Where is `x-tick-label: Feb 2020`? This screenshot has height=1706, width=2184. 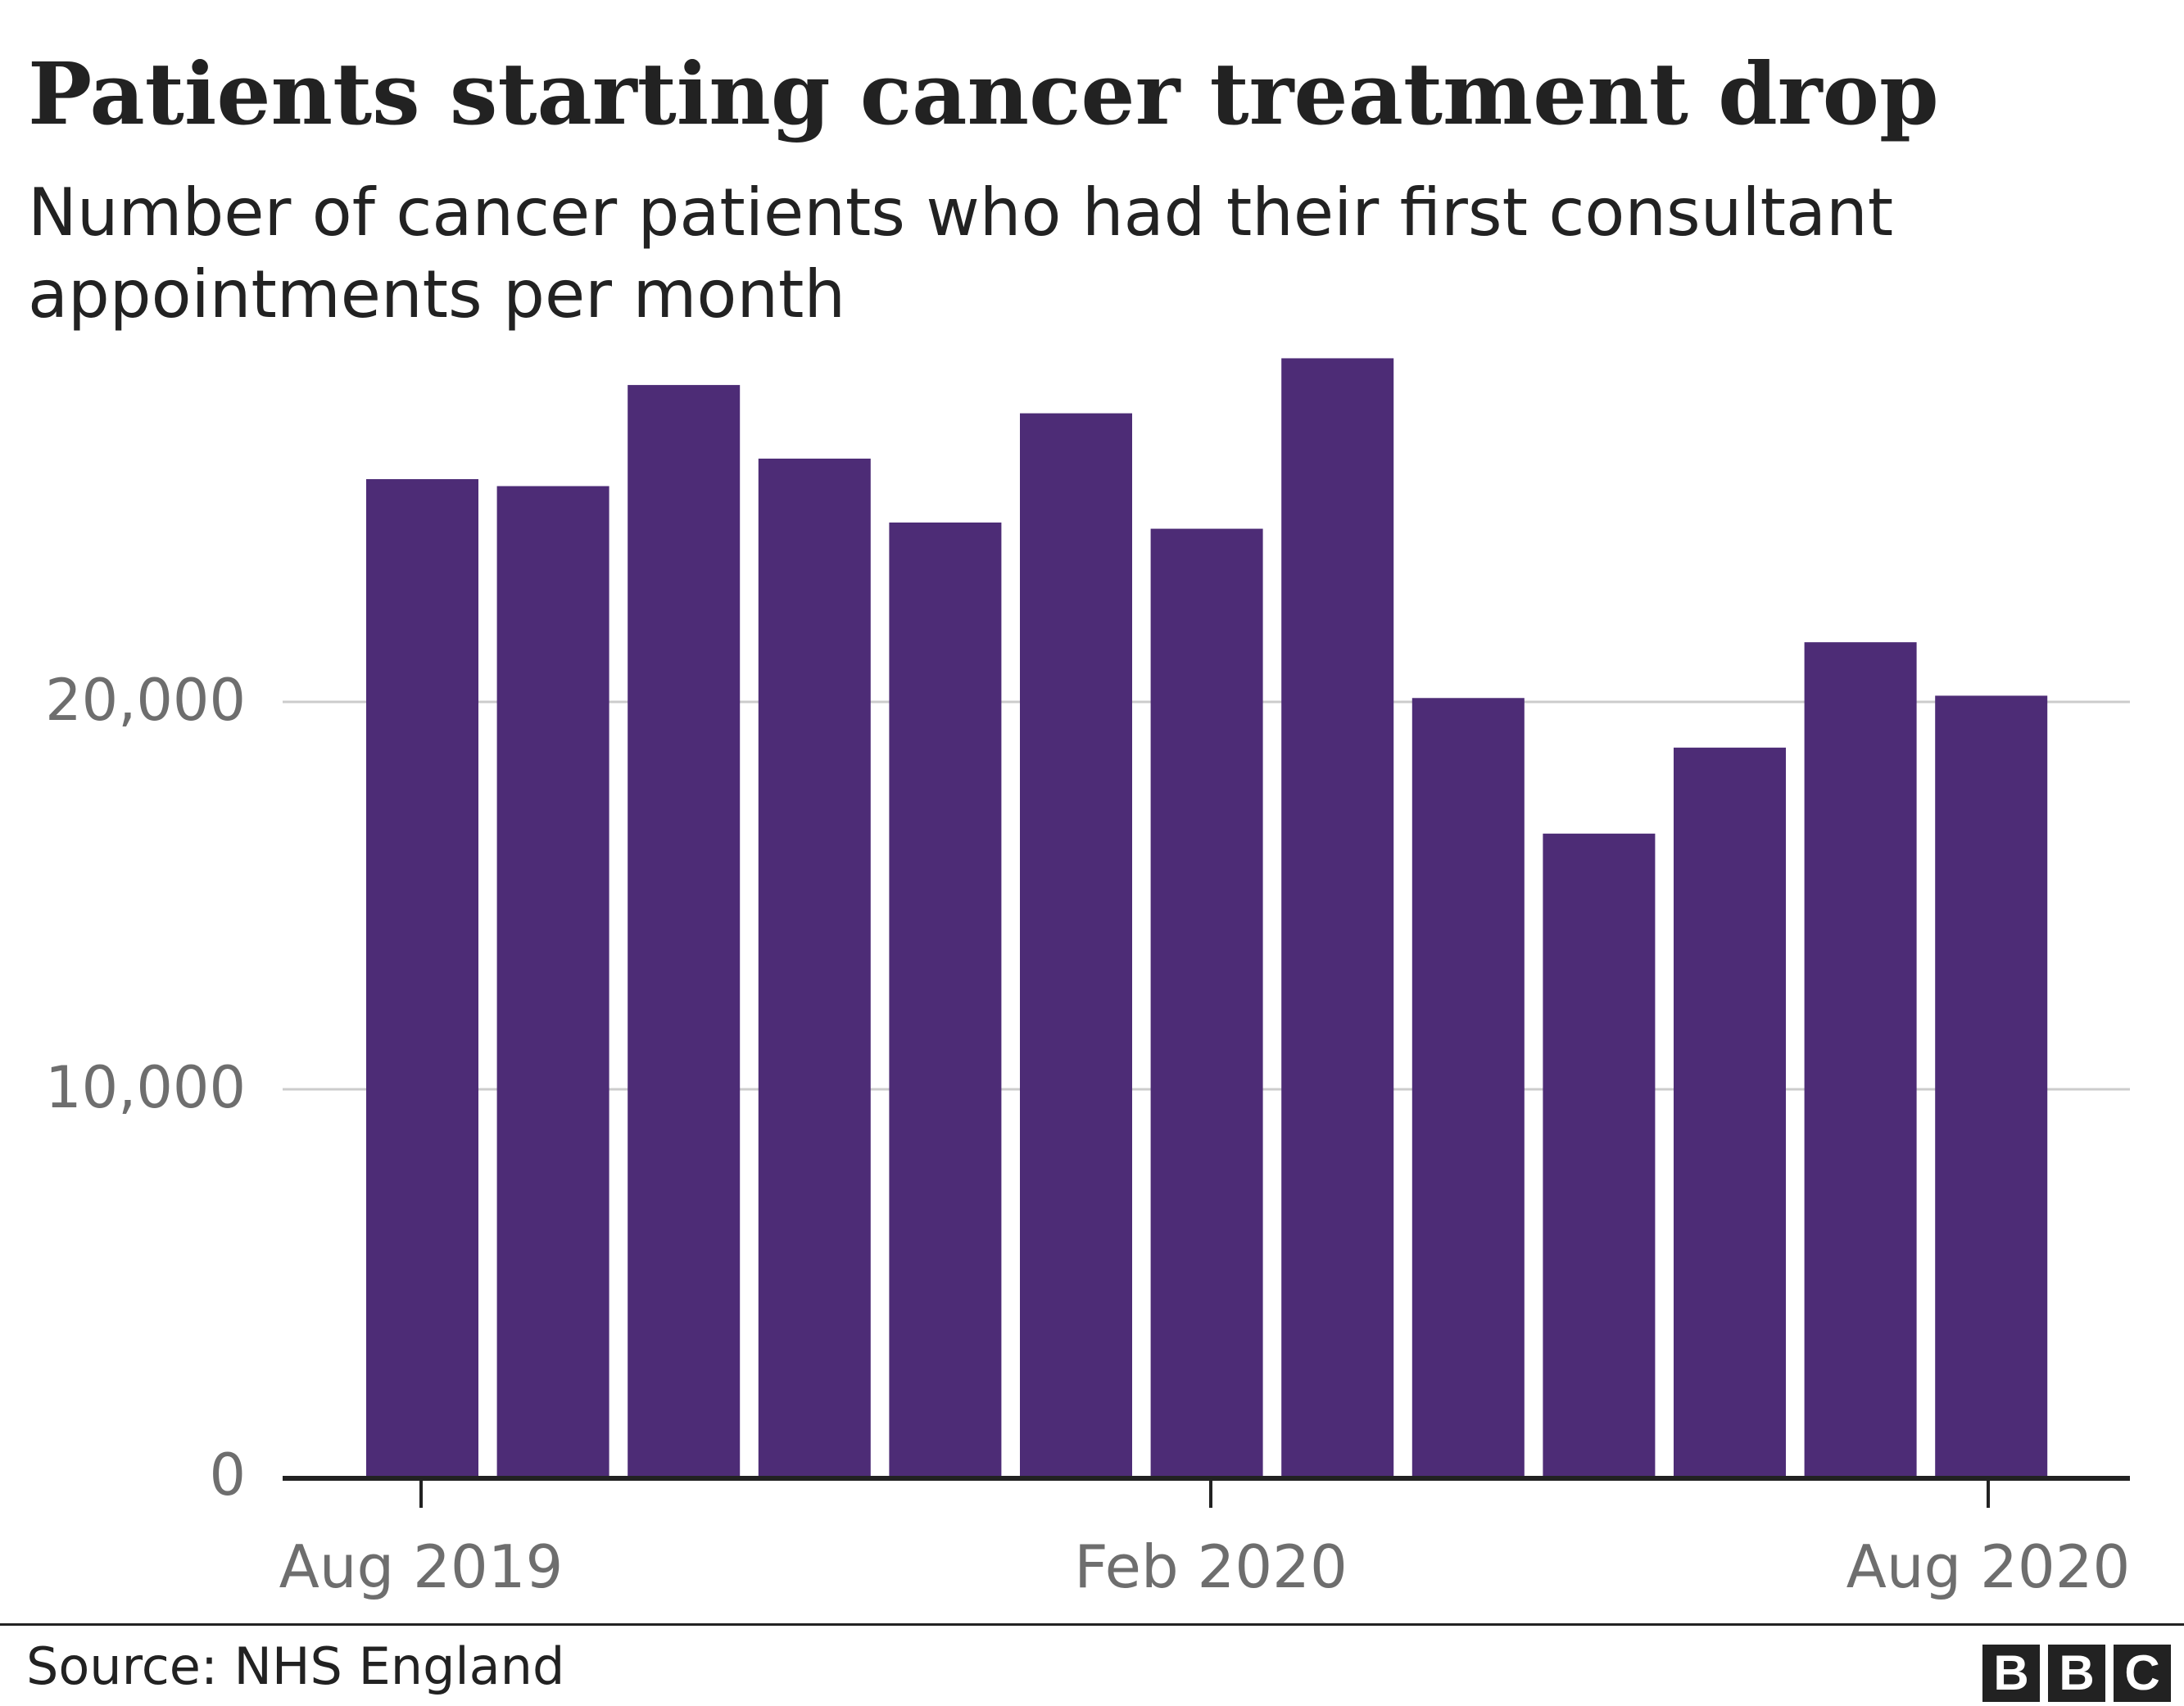 x-tick-label: Feb 2020 is located at coordinates (1211, 1566).